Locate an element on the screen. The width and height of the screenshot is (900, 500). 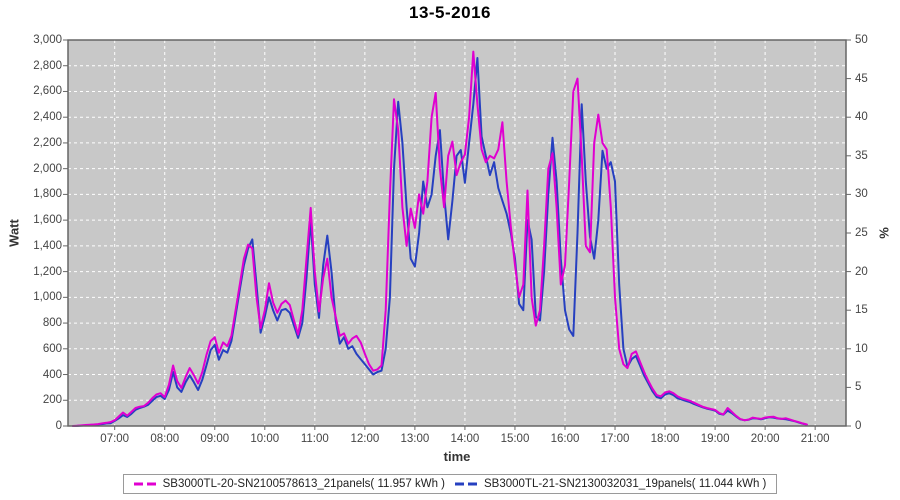
y-tick-label: 400 is located at coordinates (52, 374).